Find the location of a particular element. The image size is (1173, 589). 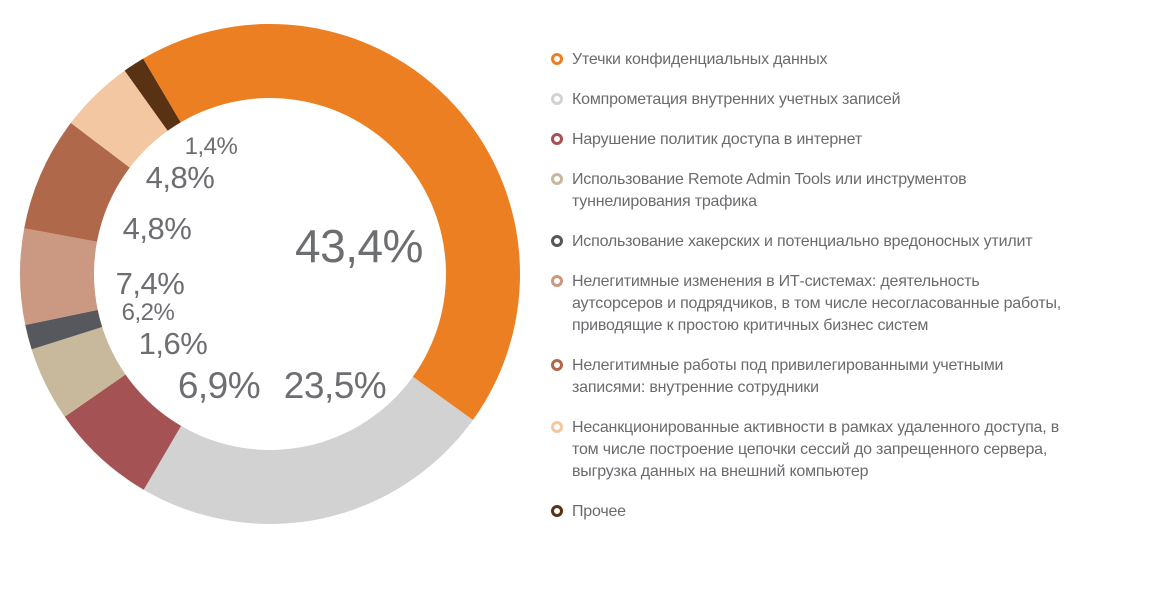

legend-label: выгрузка данных на внешний компьютер is located at coordinates (720, 471).